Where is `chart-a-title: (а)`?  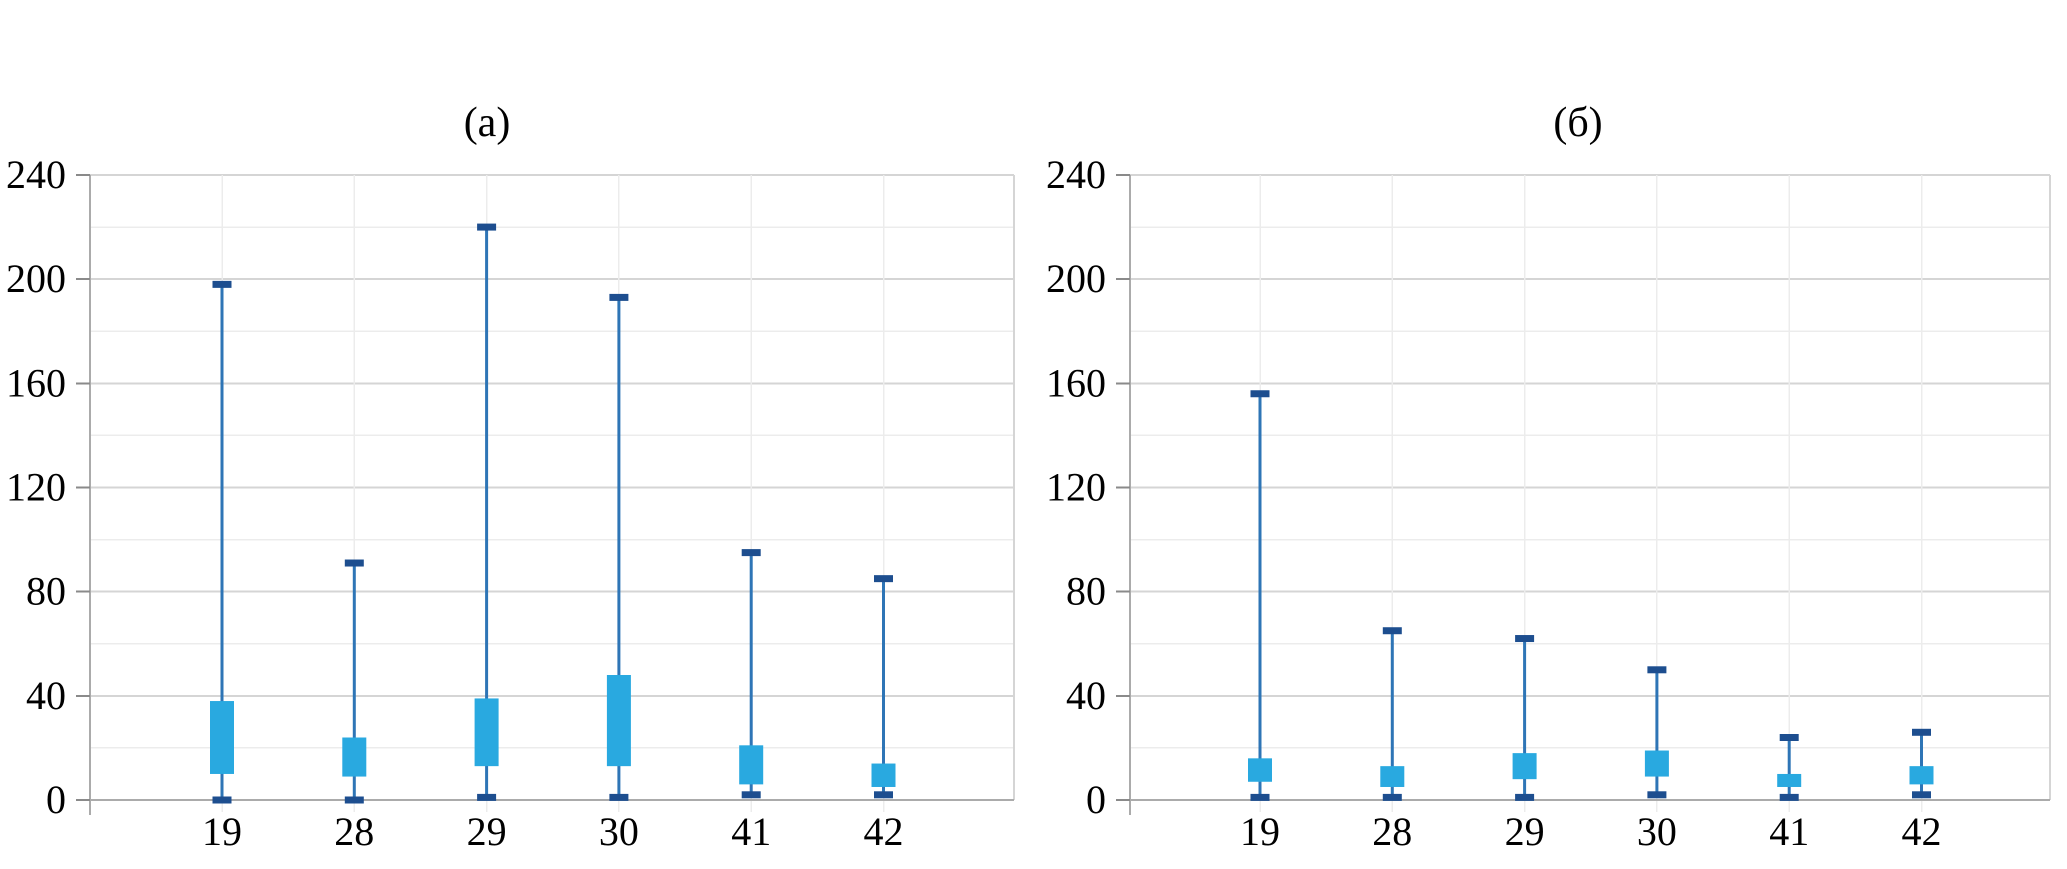
chart-a-title: (а) is located at coordinates (487, 123).